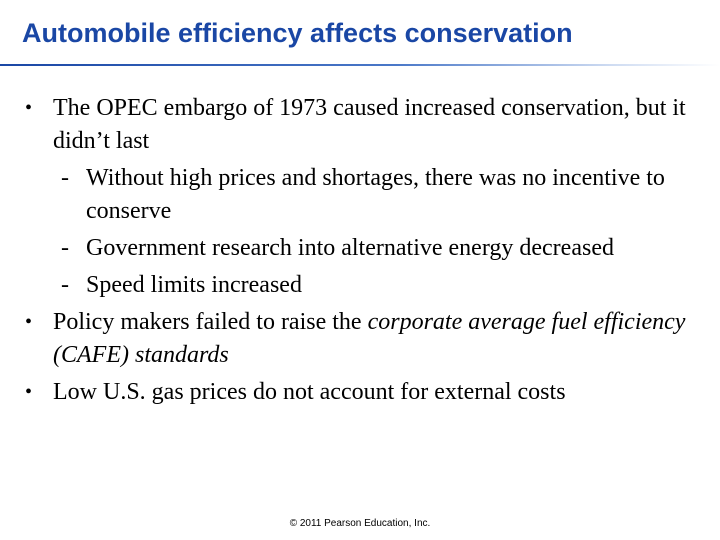 The image size is (720, 540). What do you see at coordinates (360, 65) in the screenshot?
I see `title-divider` at bounding box center [360, 65].